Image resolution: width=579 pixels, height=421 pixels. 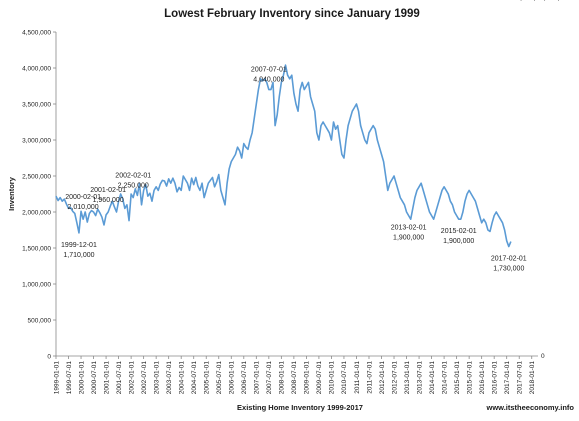 I want to click on annotation-value: 1,710,000, so click(x=78, y=255).